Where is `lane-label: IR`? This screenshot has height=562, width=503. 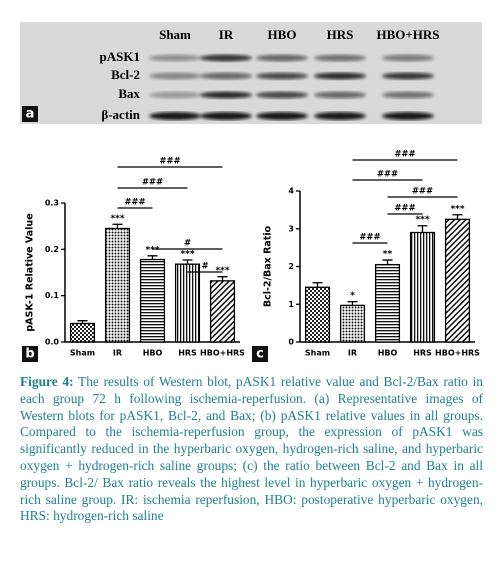 lane-label: IR is located at coordinates (226, 34).